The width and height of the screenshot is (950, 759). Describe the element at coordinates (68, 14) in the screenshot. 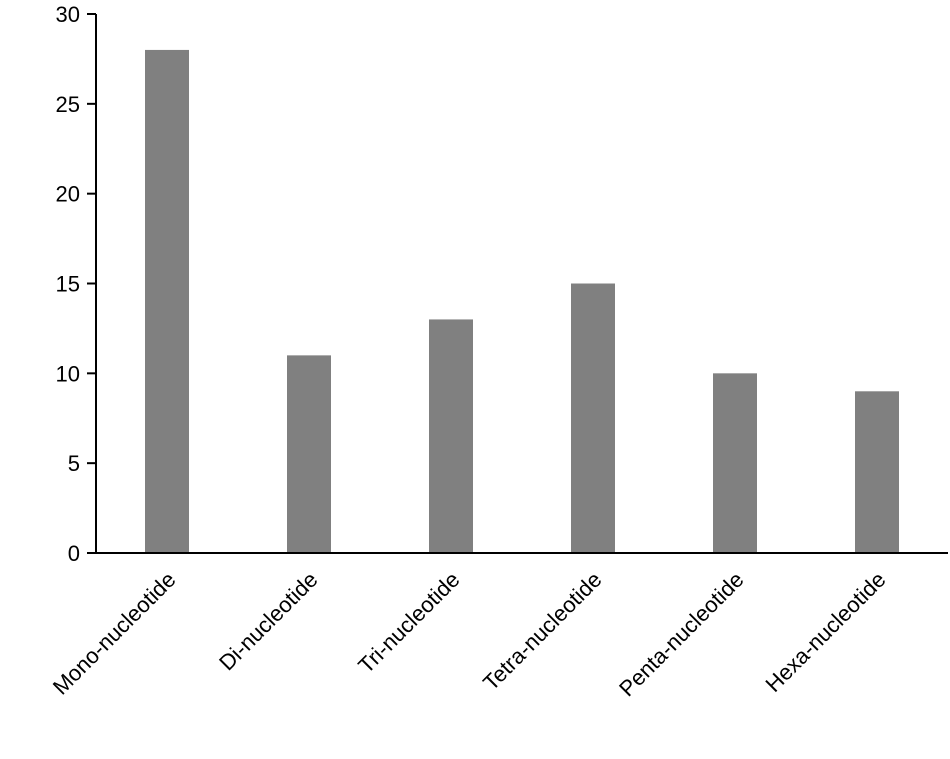

I see `y-tick-label: 30` at that location.